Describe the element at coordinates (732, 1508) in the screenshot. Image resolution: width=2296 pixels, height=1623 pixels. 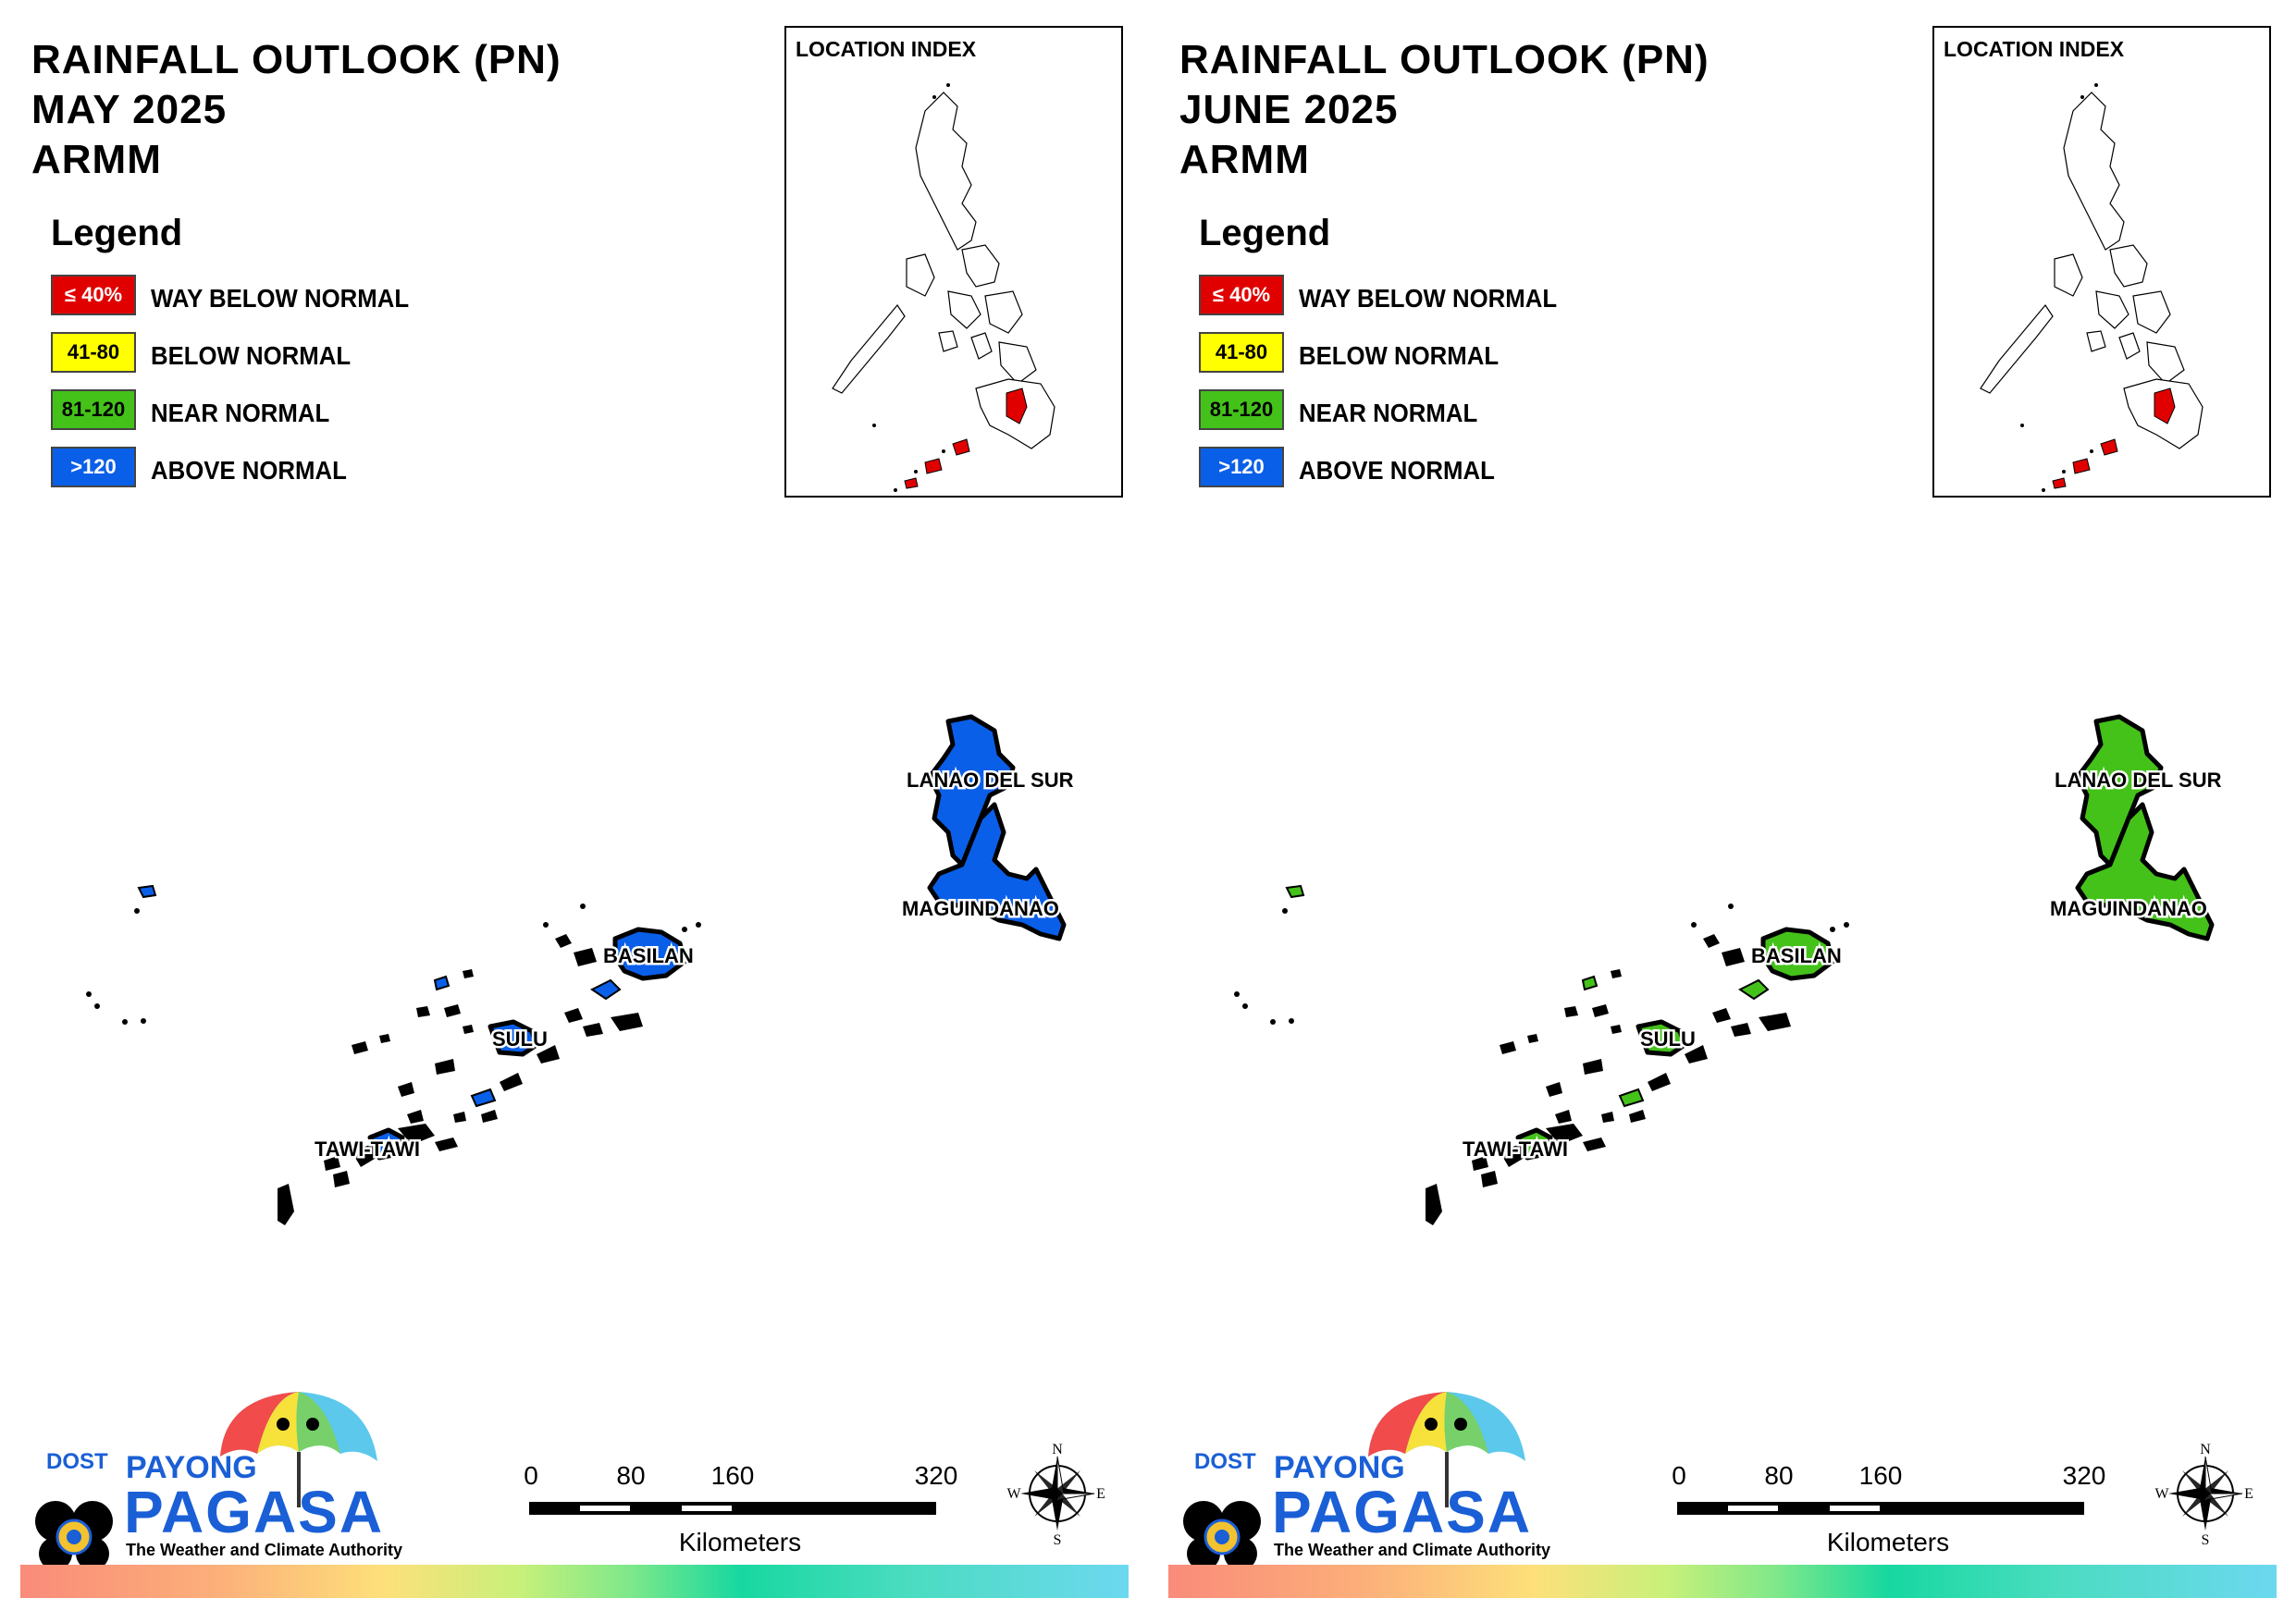
I see `scale-bar-graphic` at that location.